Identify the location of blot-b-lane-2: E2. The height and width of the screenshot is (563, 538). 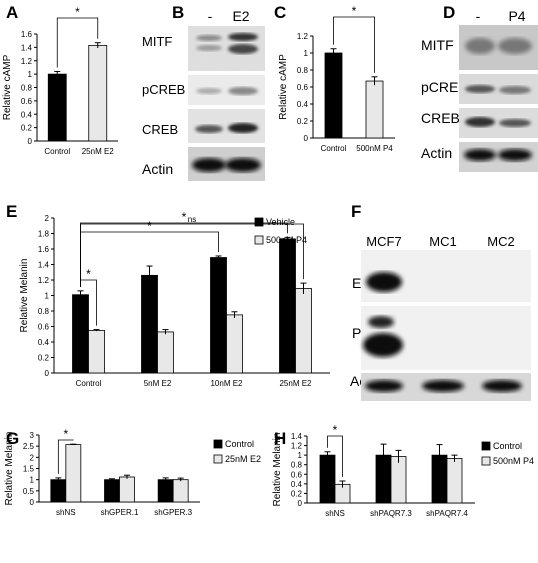
(240, 16).